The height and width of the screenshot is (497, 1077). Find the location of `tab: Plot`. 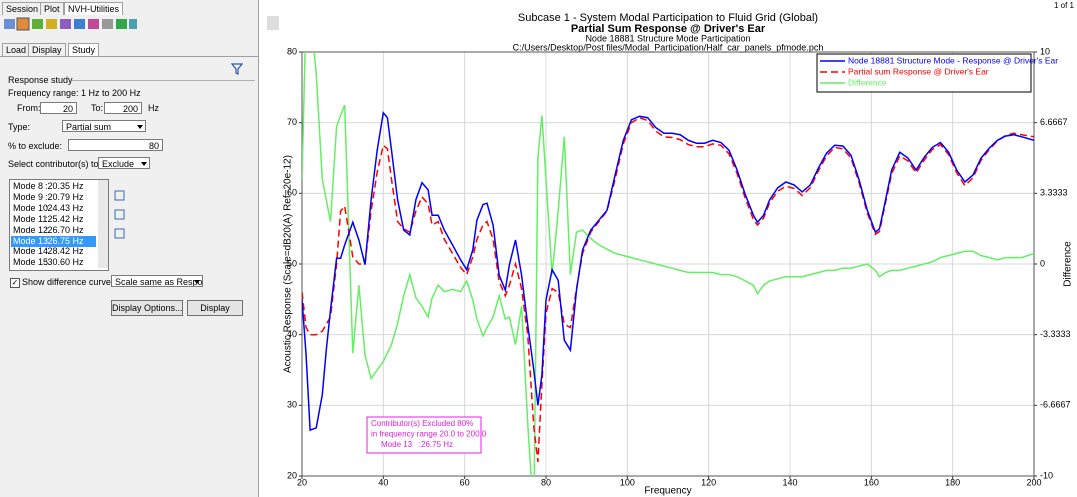

tab: Plot is located at coordinates (52, 8).